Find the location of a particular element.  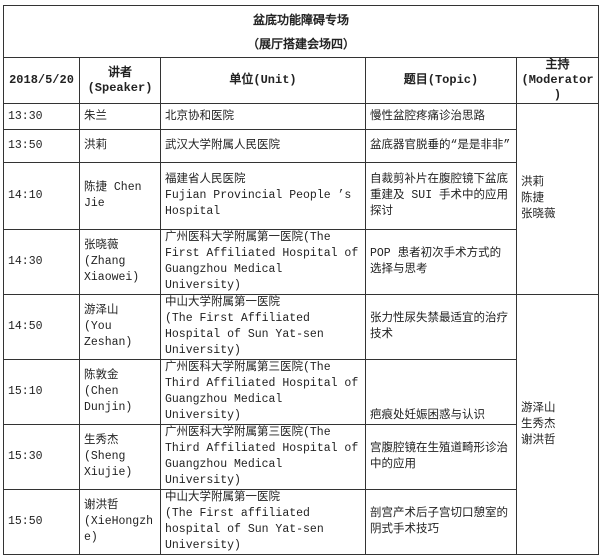

cell-moderator: 洪莉 陈捷 张晓薇 is located at coordinates (557, 199).